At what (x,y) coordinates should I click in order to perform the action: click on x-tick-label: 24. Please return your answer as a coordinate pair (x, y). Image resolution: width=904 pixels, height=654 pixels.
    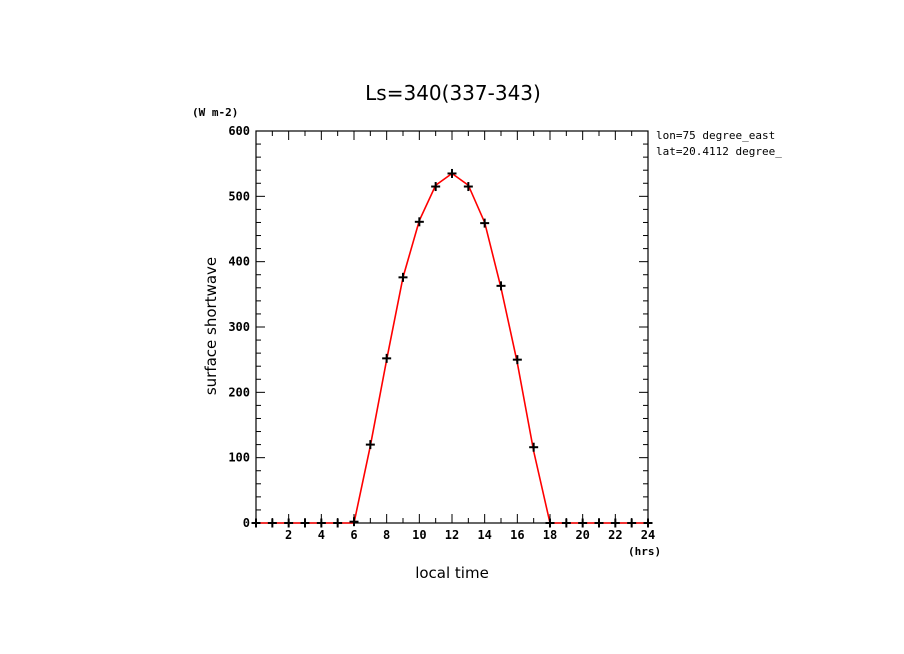
    Looking at the image, I should click on (648, 535).